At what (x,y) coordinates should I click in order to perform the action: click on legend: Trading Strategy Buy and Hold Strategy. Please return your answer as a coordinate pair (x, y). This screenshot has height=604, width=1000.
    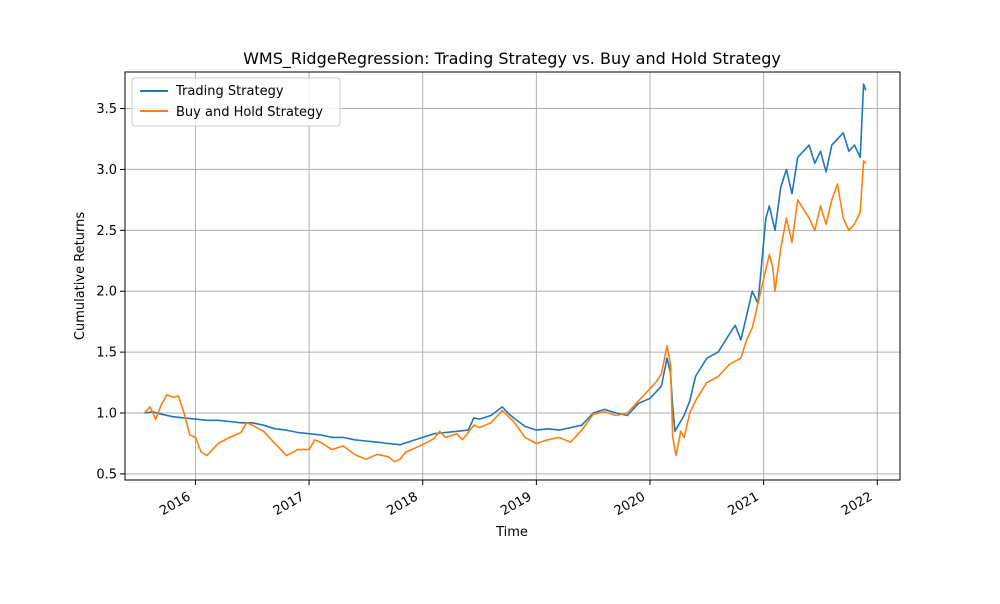
    Looking at the image, I should click on (236, 102).